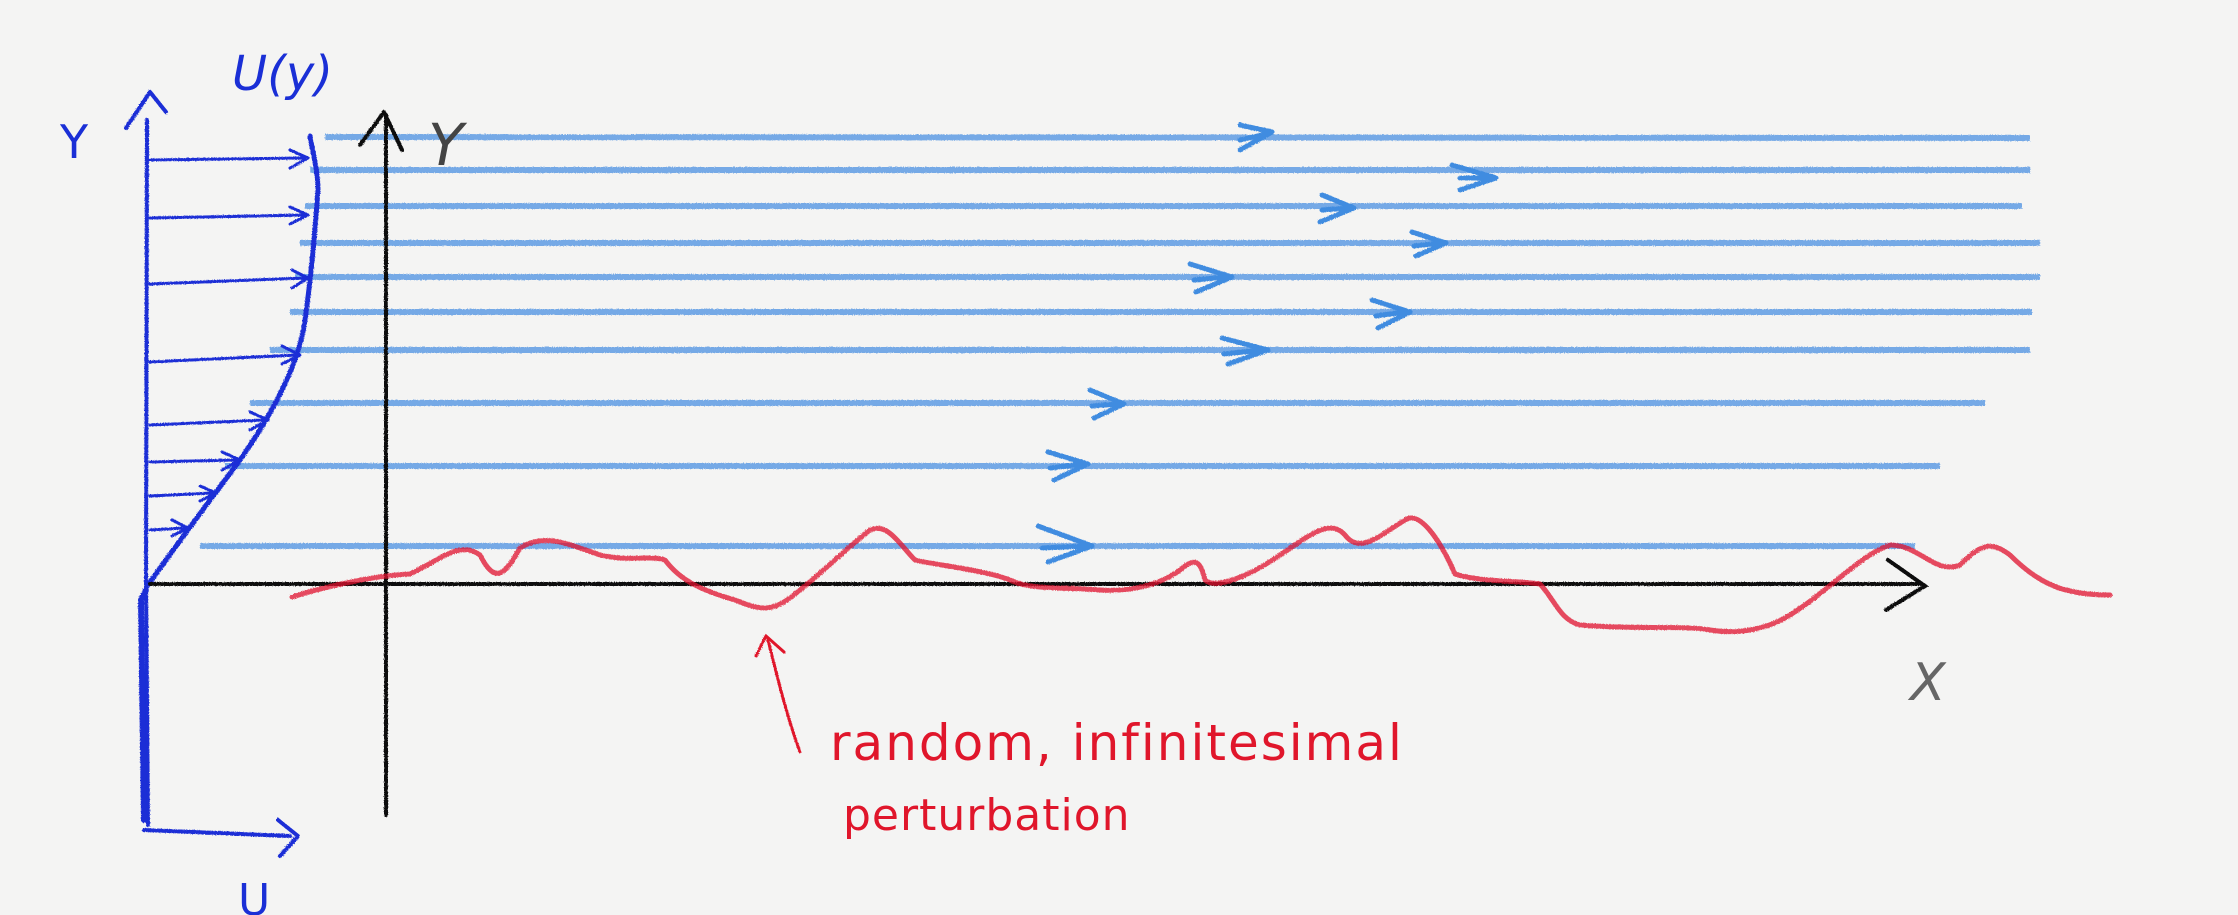  I want to click on main-axis-x-label: X, so click(1927, 683).